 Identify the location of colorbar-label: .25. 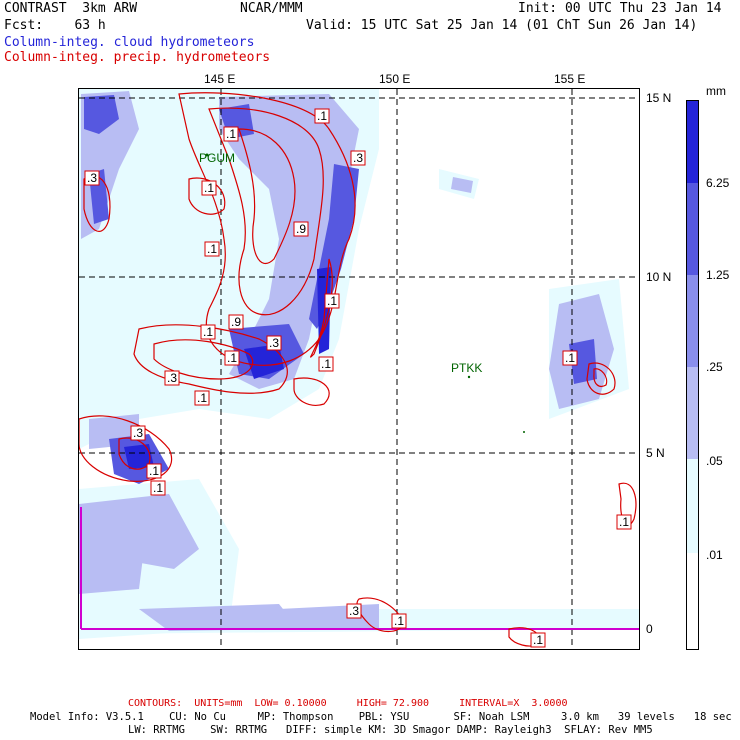
(714, 367).